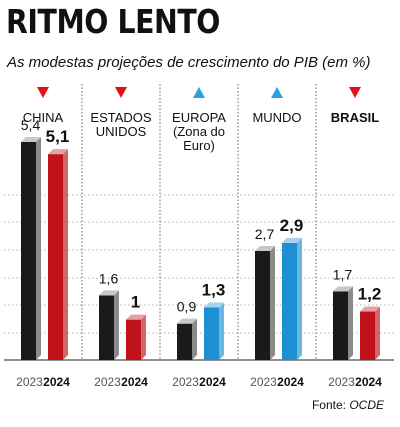 This screenshot has width=400, height=427. Describe the element at coordinates (276, 117) in the screenshot. I see `category-label: MUNDO` at that location.